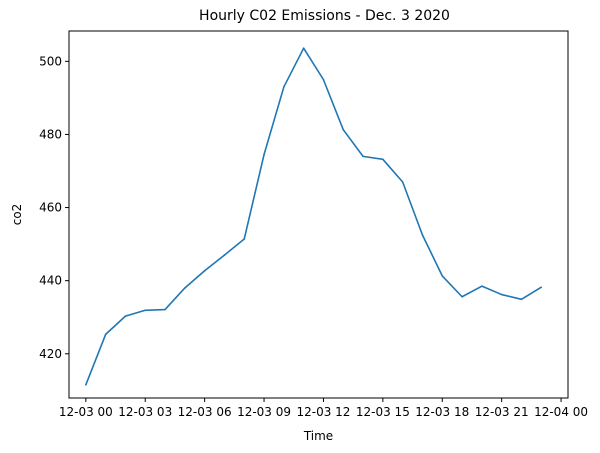 Image resolution: width=600 pixels, height=453 pixels. Describe the element at coordinates (50, 208) in the screenshot. I see `y-tick-label: 460` at that location.